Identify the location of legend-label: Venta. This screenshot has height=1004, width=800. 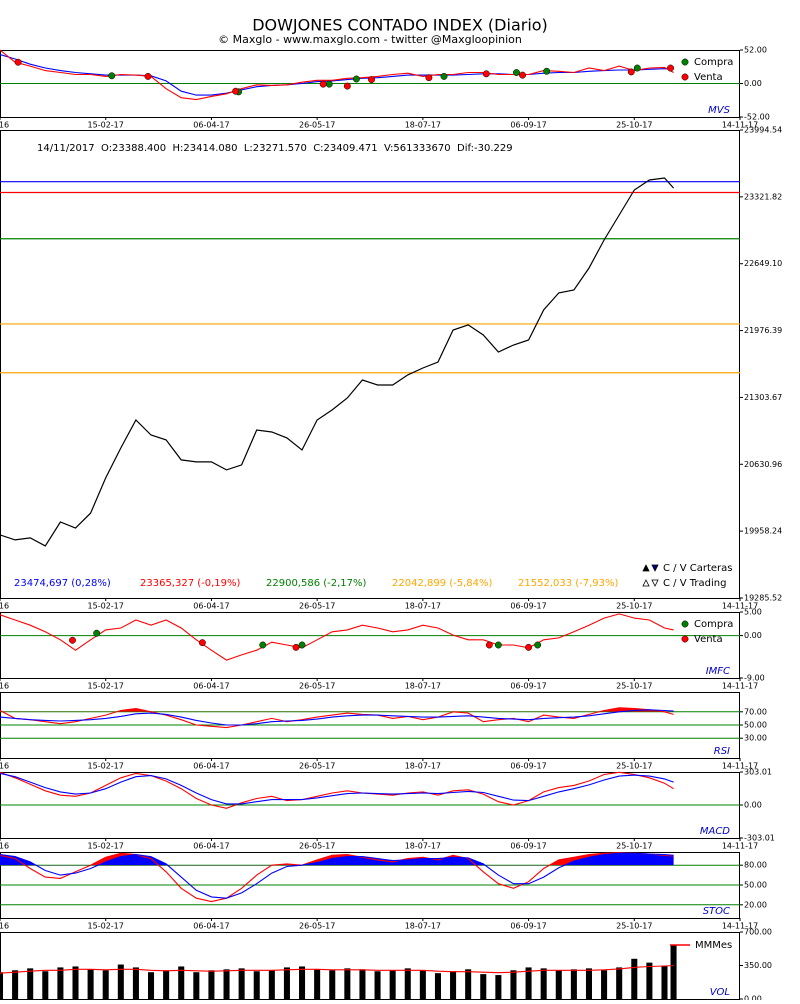
(708, 77).